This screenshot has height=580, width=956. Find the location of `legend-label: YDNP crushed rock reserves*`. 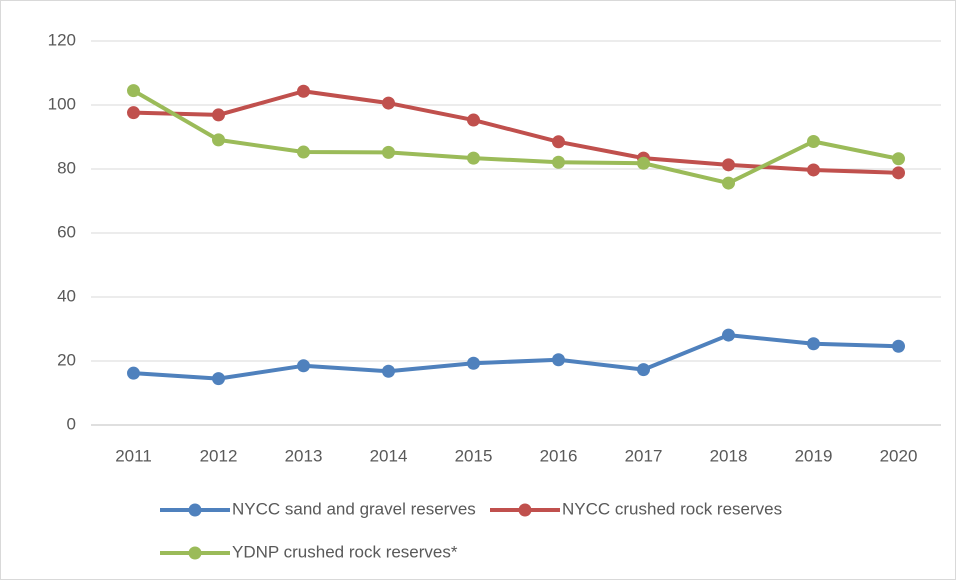

legend-label: YDNP crushed rock reserves* is located at coordinates (345, 551).